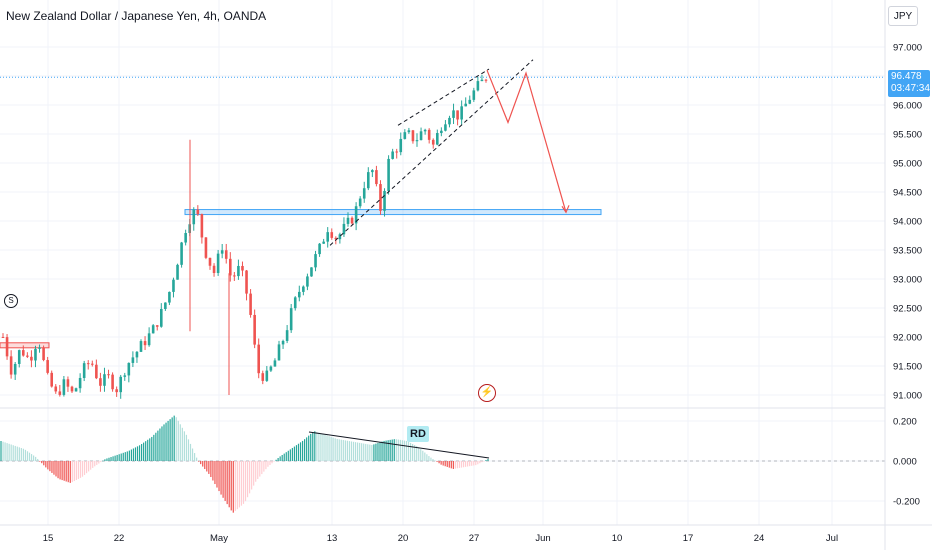  What do you see at coordinates (542, 538) in the screenshot?
I see `time-tick-label: Jun` at bounding box center [542, 538].